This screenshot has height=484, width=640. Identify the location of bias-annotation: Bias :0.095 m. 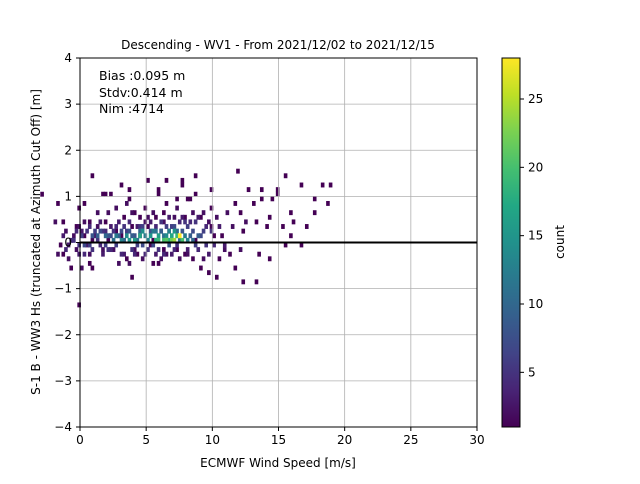
(142, 75).